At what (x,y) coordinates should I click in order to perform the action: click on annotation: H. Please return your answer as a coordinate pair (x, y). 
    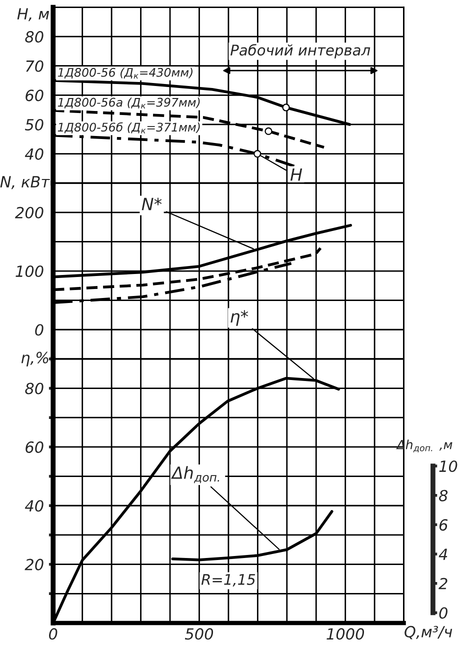
    Looking at the image, I should click on (296, 174).